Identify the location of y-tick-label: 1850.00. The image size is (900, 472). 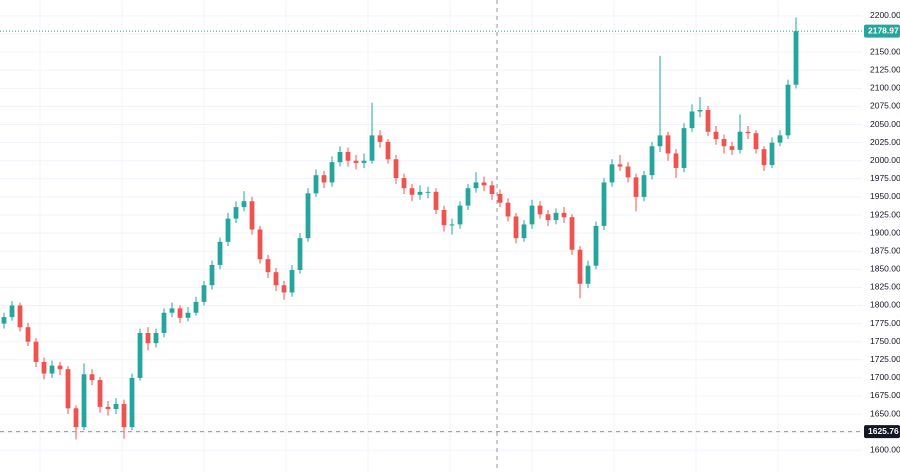
(885, 269).